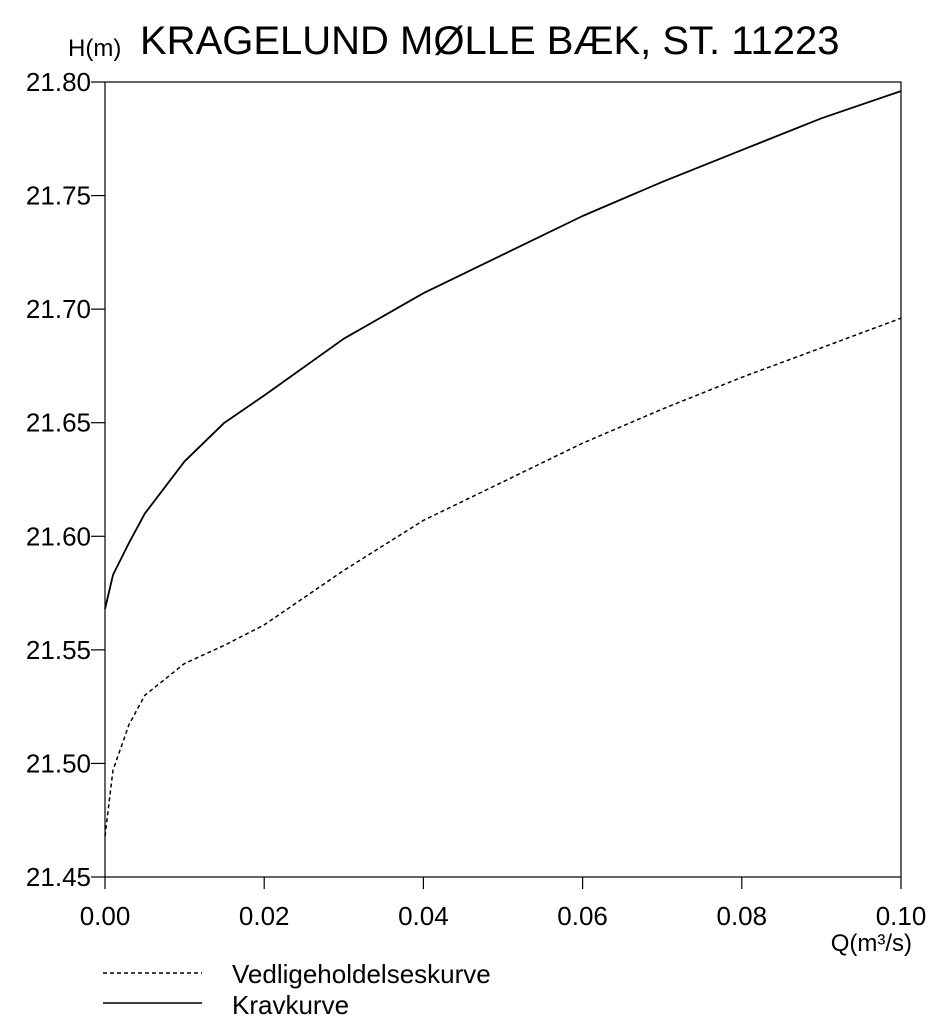 The image size is (935, 1017). Describe the element at coordinates (58, 196) in the screenshot. I see `y-tick-label: 21.75` at that location.